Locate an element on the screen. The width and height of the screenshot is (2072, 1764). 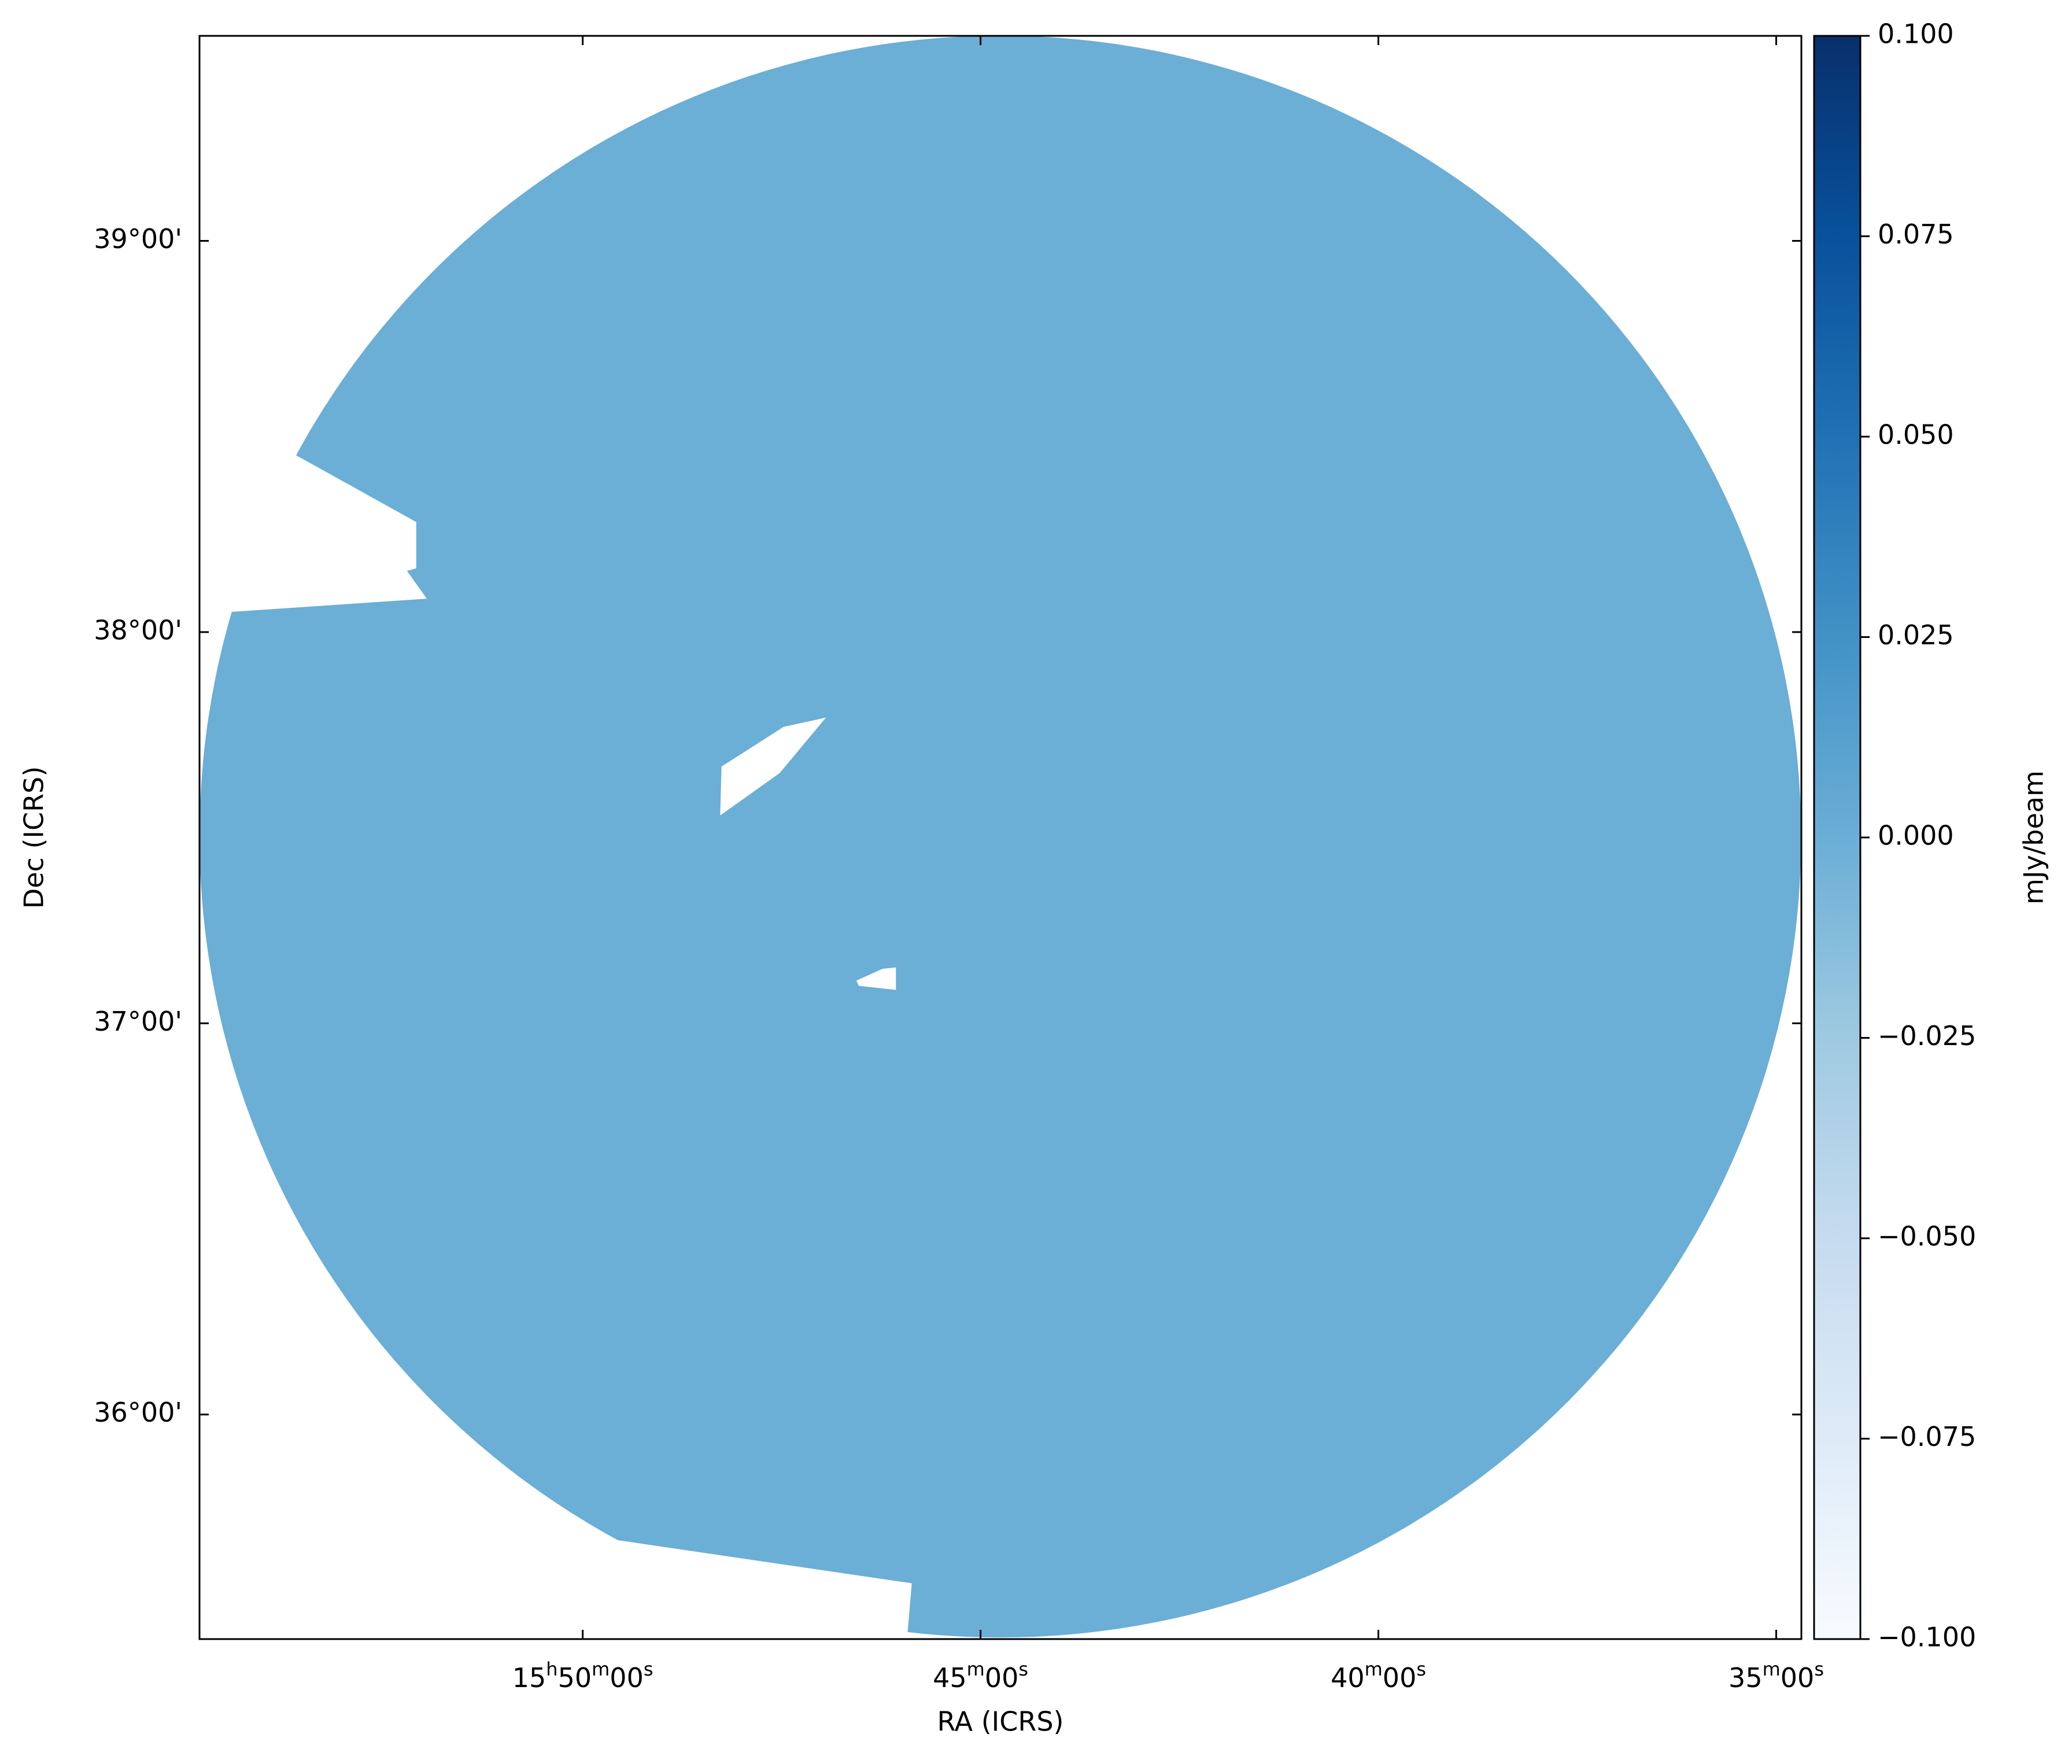
colorbar-tick-label: −0.025 is located at coordinates (1927, 1035).